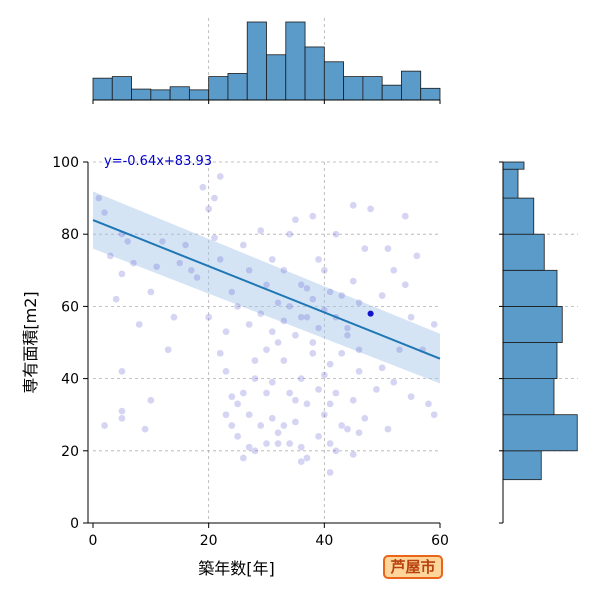 Image resolution: width=600 pixels, height=600 pixels. Describe the element at coordinates (70, 452) in the screenshot. I see `y-tick-label: 20` at that location.